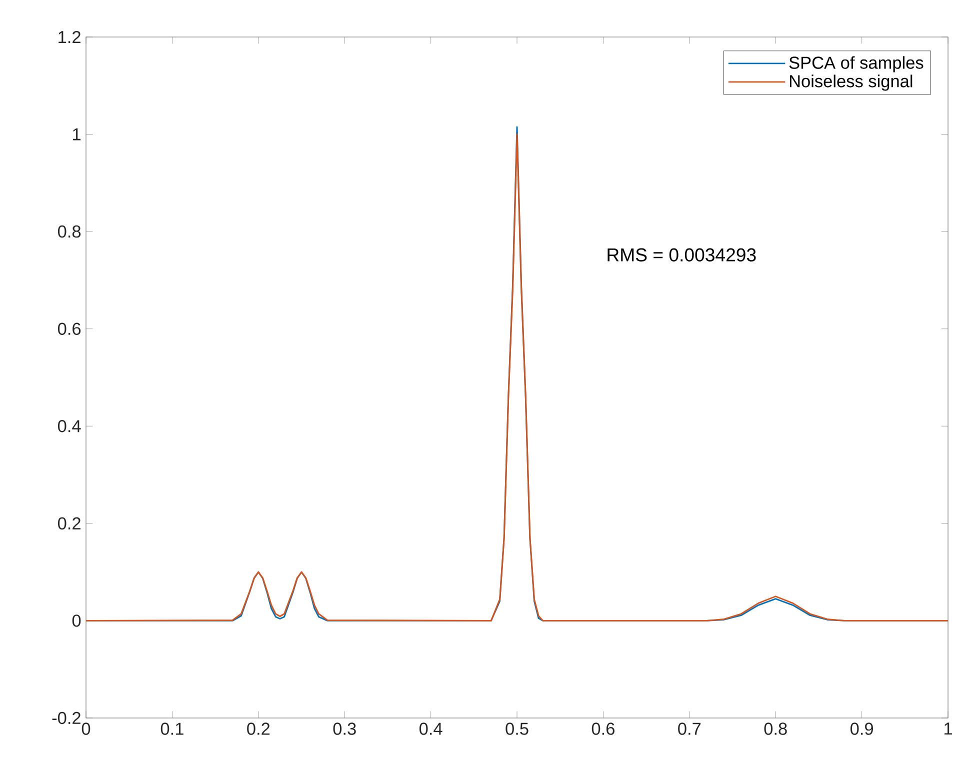 The width and height of the screenshot is (977, 768). What do you see at coordinates (172, 728) in the screenshot?
I see `x-tick-label: 0.1` at bounding box center [172, 728].